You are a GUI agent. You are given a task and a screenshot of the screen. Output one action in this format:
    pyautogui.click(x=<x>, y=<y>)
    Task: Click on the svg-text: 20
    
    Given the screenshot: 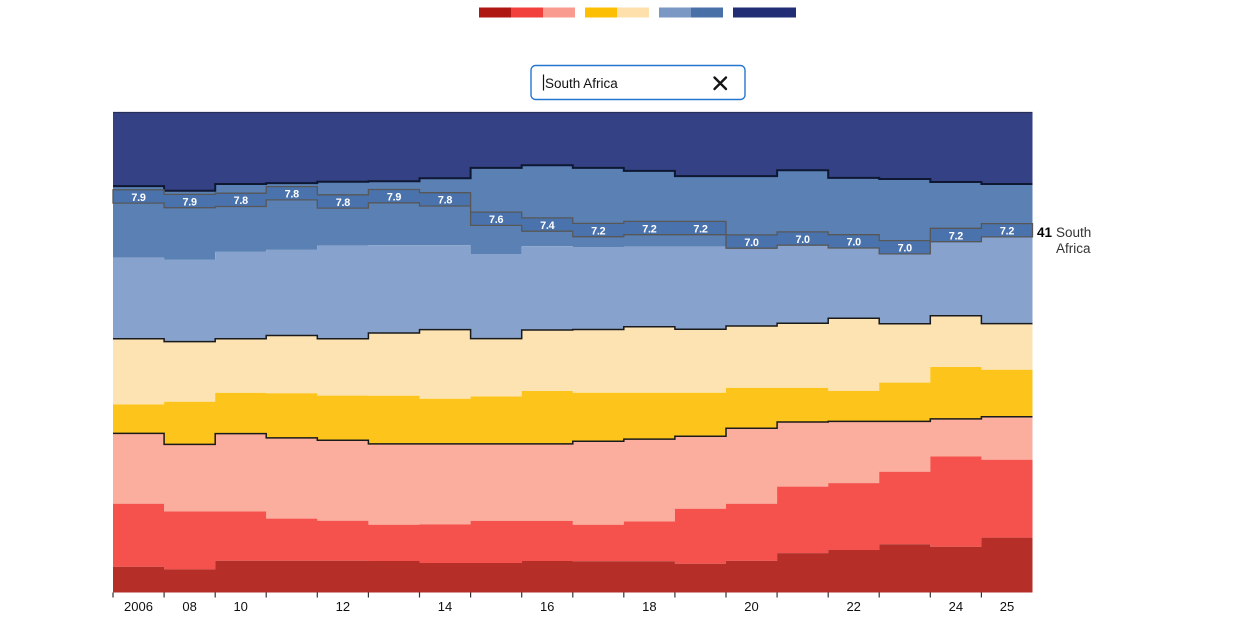 What is the action you would take?
    pyautogui.click(x=751, y=606)
    